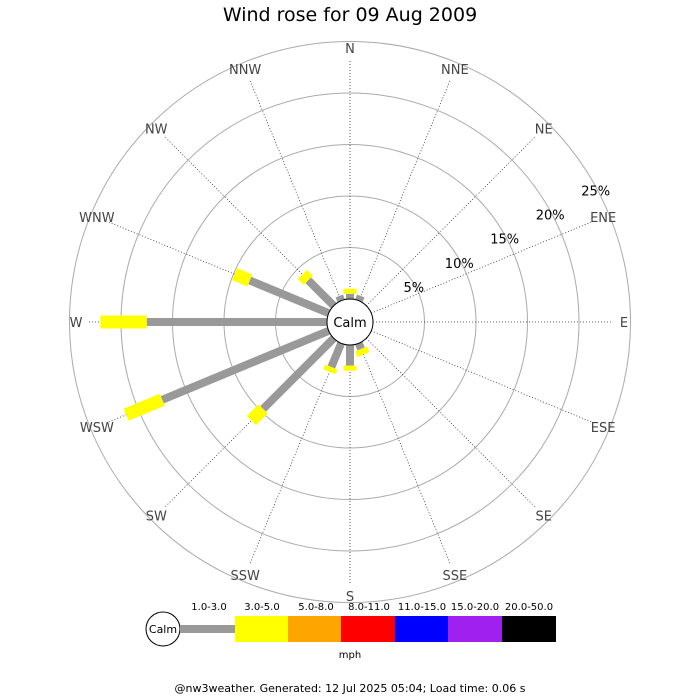 This screenshot has width=700, height=700. What do you see at coordinates (362, 352) in the screenshot?
I see `bar-sse-3.0-5.0` at bounding box center [362, 352].